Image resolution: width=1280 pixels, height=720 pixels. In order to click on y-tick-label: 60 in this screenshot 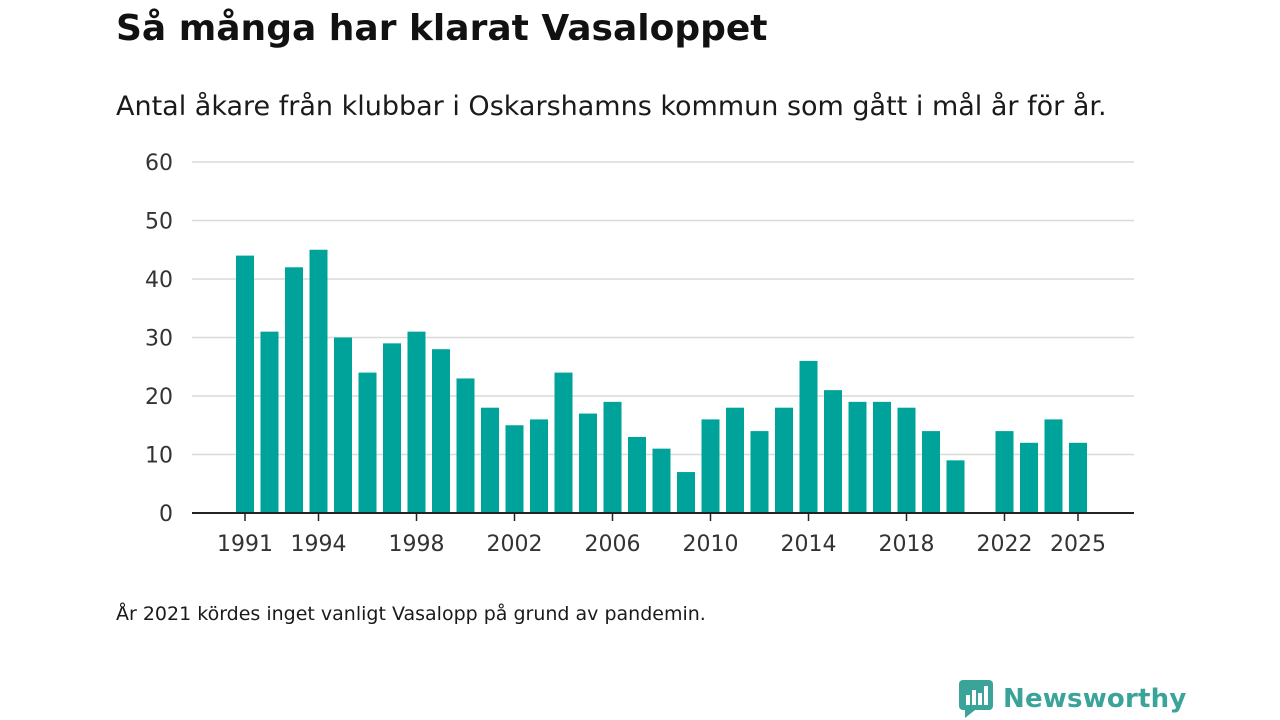, I will do `click(159, 163)`.